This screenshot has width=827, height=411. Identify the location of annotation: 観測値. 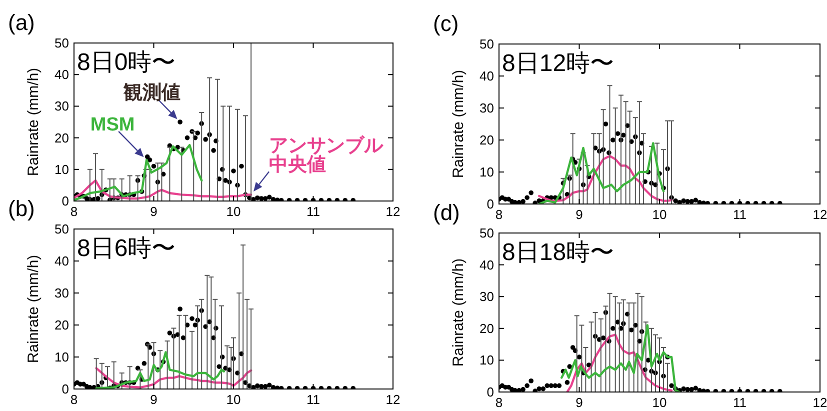
(151, 93).